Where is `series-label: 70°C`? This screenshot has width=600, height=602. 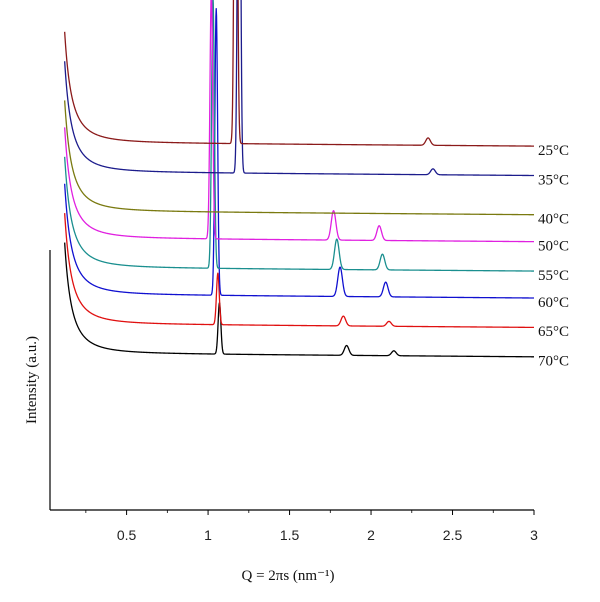 series-label: 70°C is located at coordinates (553, 362).